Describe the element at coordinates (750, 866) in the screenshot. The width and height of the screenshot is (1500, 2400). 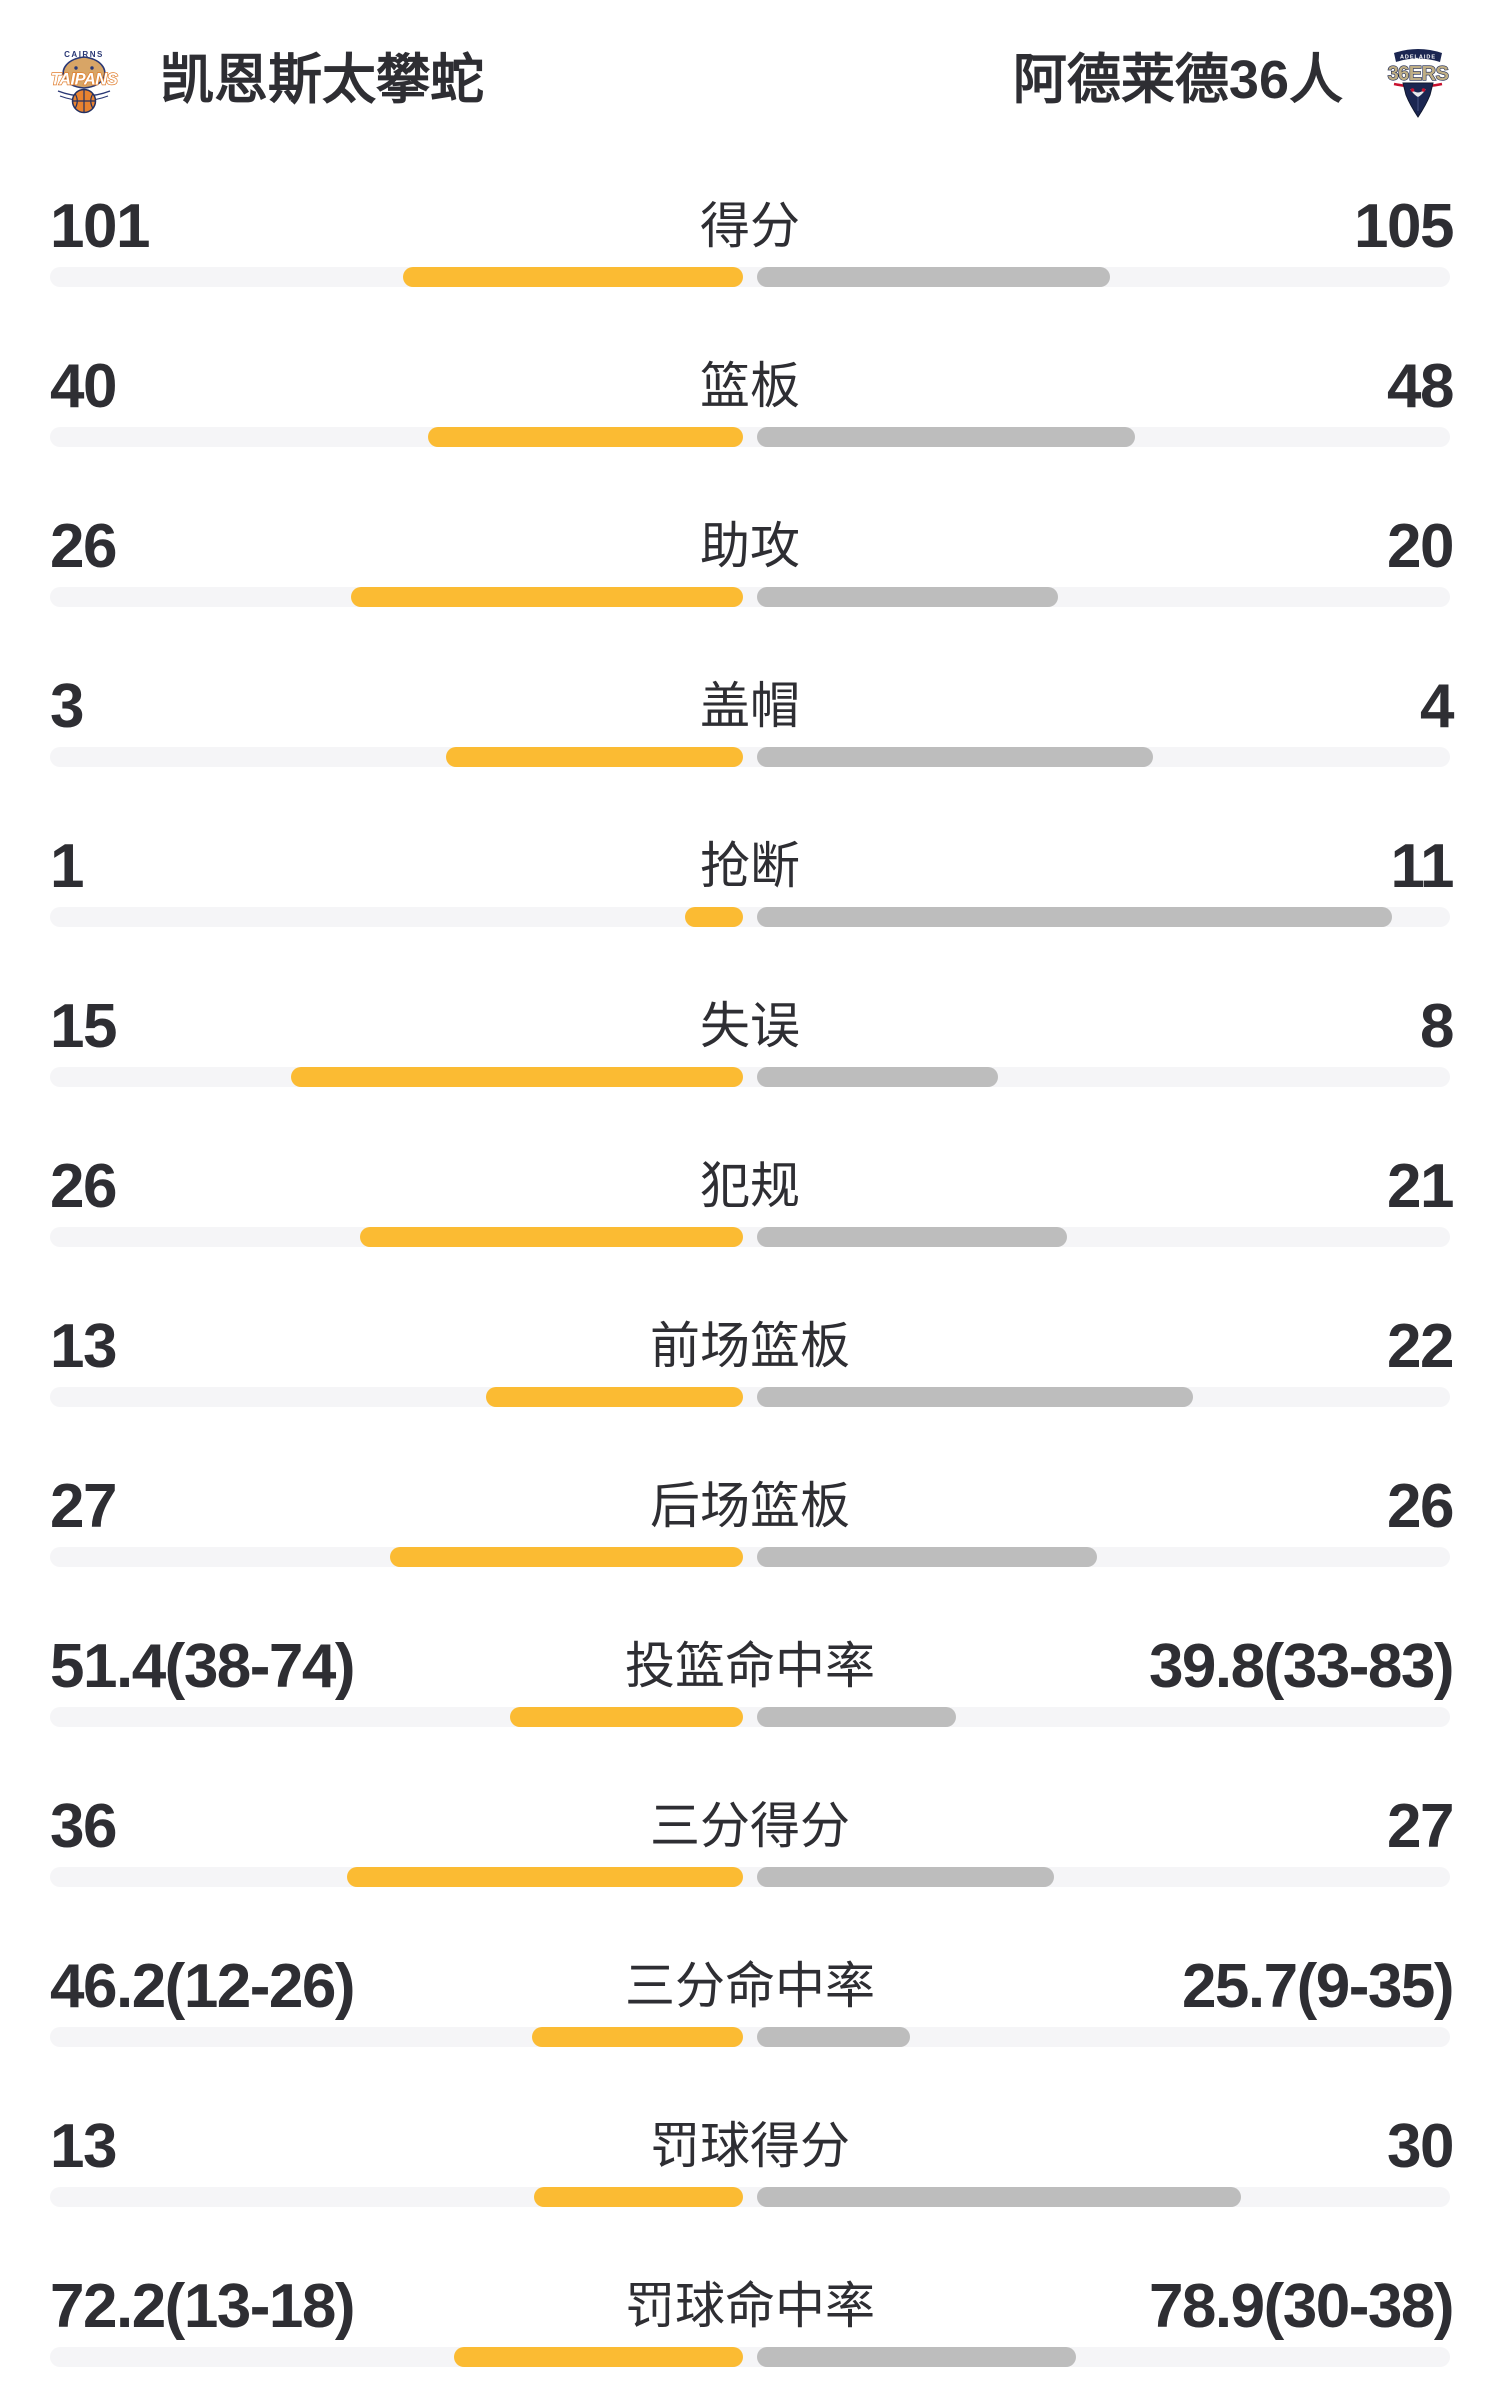
I see `stat-label: 抢断` at that location.